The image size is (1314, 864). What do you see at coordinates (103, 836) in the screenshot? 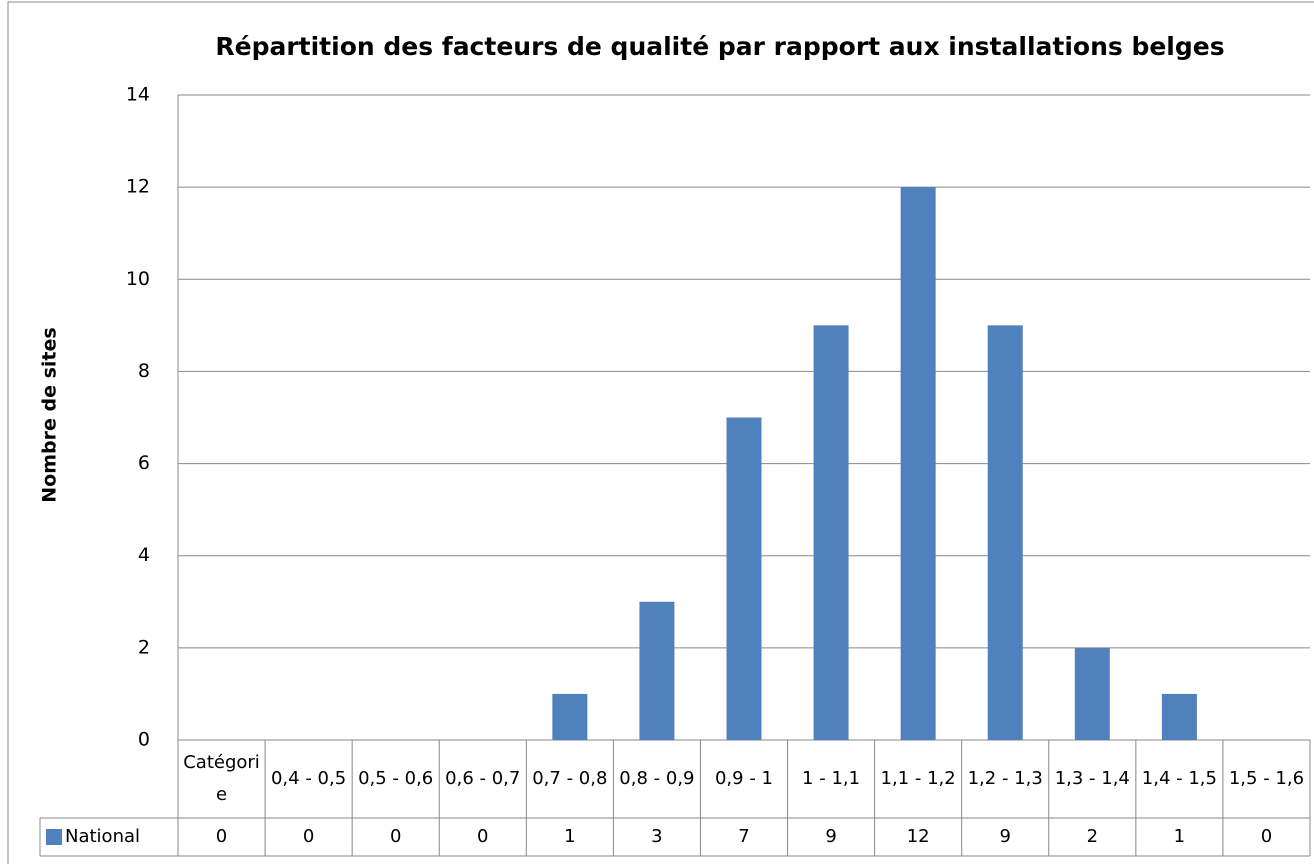
I see `legend-label: National` at bounding box center [103, 836].